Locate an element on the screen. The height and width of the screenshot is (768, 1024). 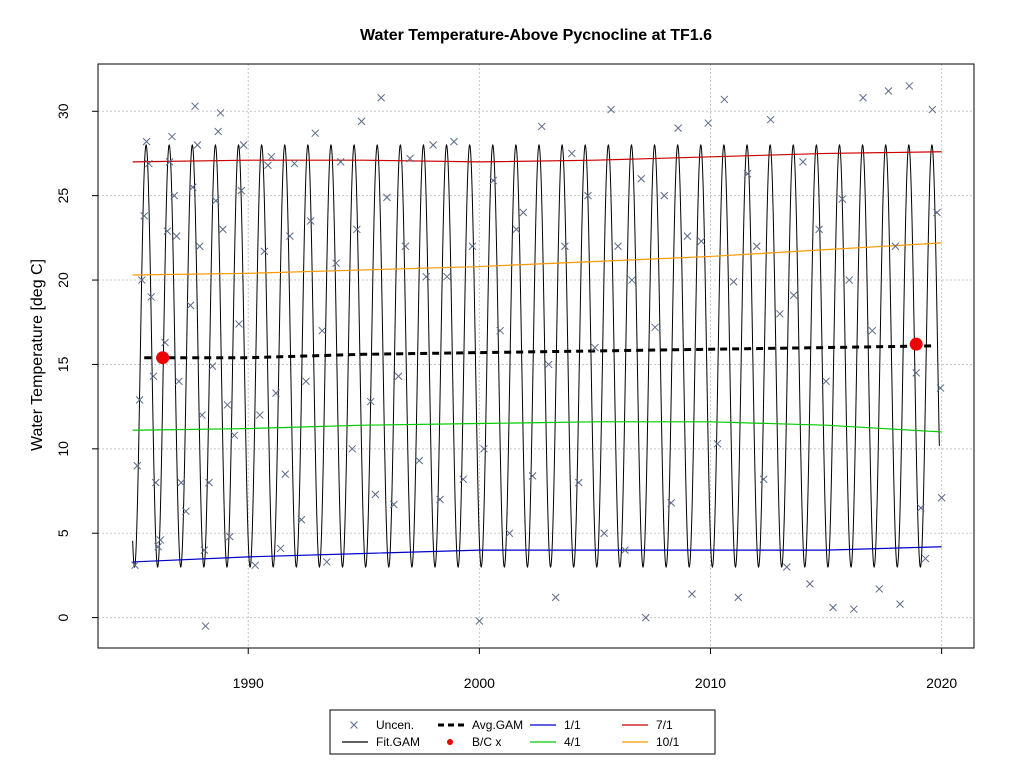
legend-item: 4/1 is located at coordinates (555, 742).